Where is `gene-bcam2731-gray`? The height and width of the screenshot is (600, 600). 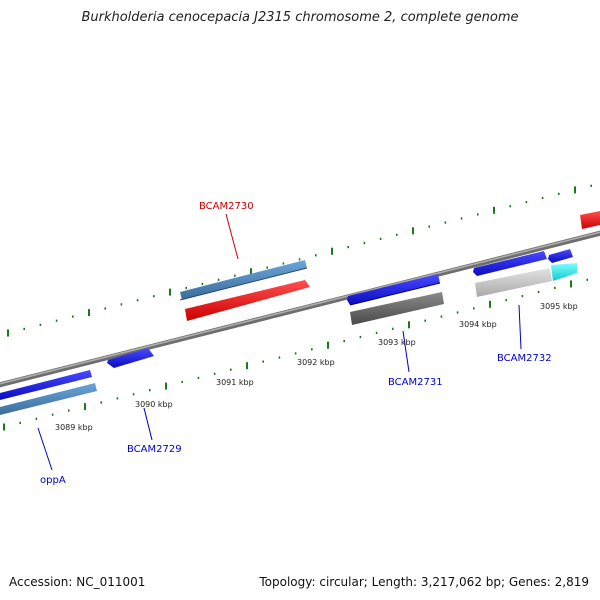 gene-bcam2731-gray is located at coordinates (397, 308).